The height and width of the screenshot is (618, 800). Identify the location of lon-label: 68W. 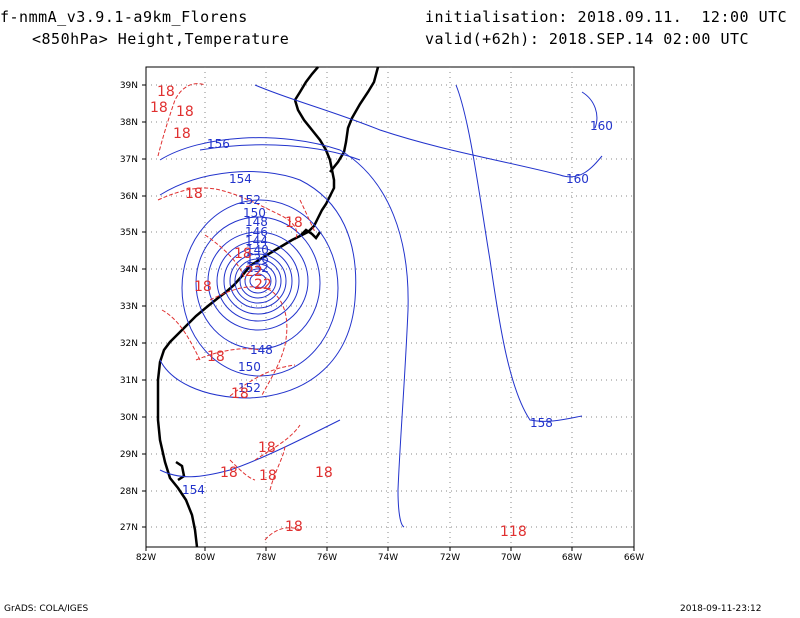
(572, 558).